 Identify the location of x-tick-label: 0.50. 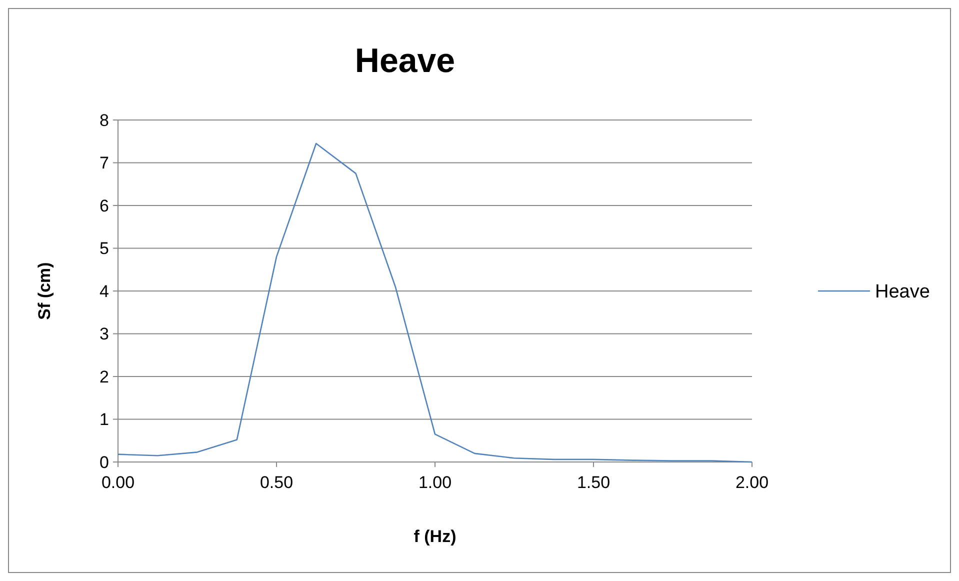
(277, 482).